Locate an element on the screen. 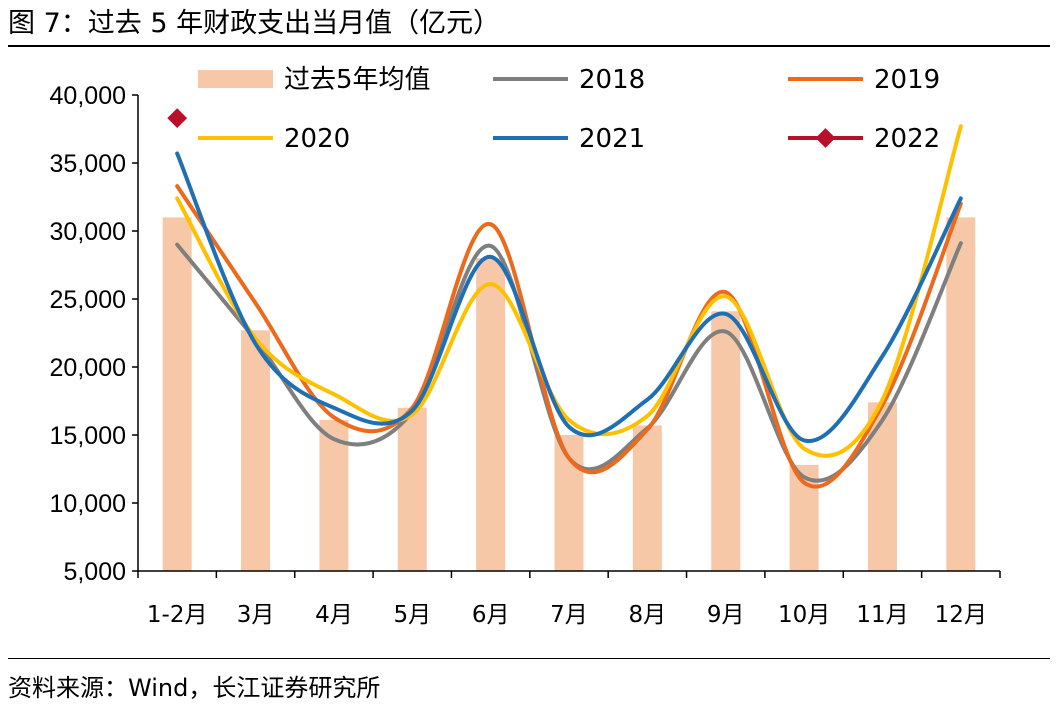 This screenshot has width=1057, height=720. y-tick-label: 15,000 is located at coordinates (88, 436).